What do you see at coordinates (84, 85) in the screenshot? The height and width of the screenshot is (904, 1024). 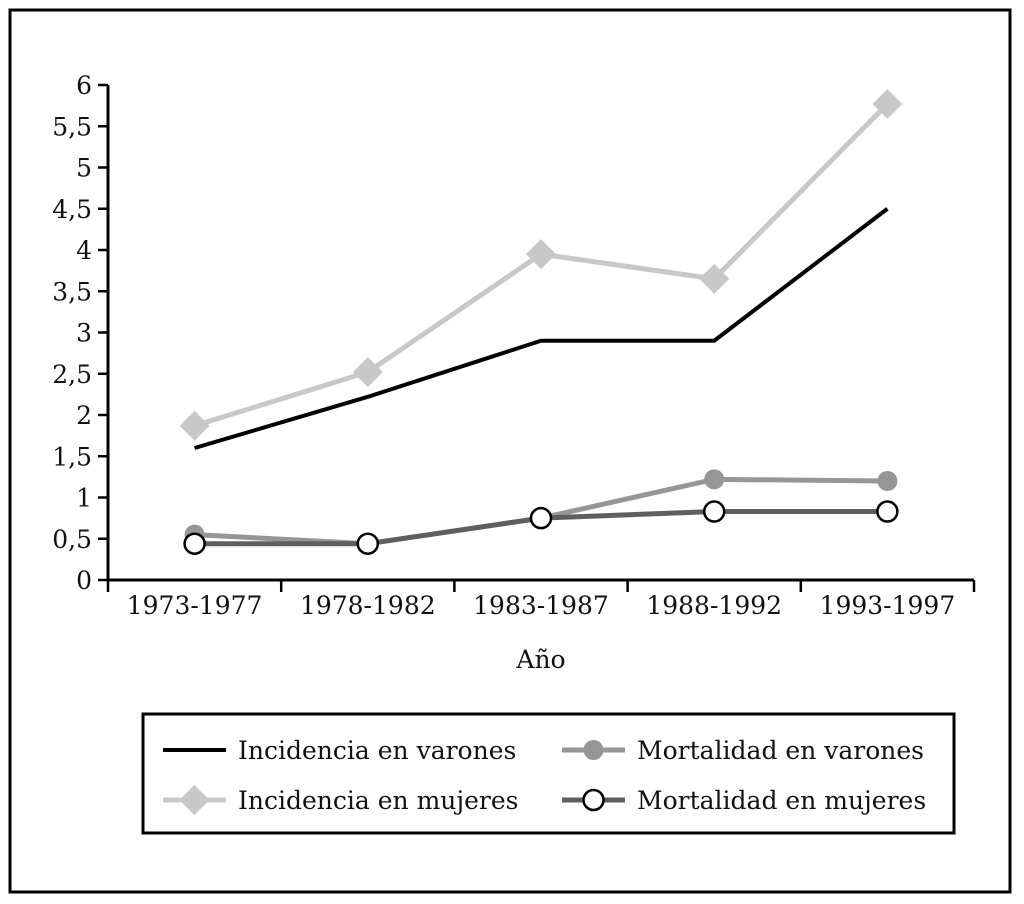 I see `y-tick-label: 6` at bounding box center [84, 85].